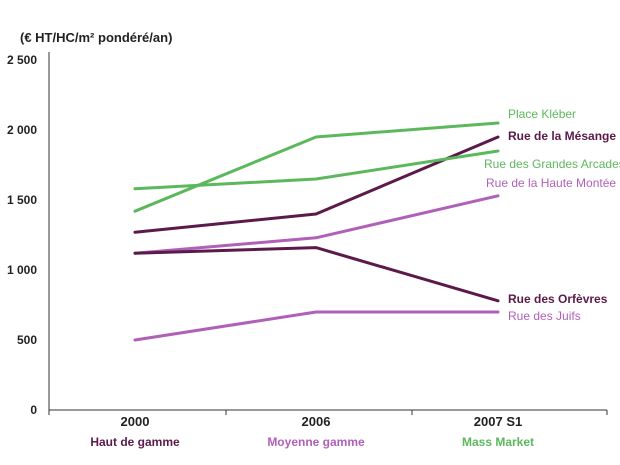  What do you see at coordinates (562, 136) in the screenshot?
I see `series-label: Rue de la Mésange` at bounding box center [562, 136].